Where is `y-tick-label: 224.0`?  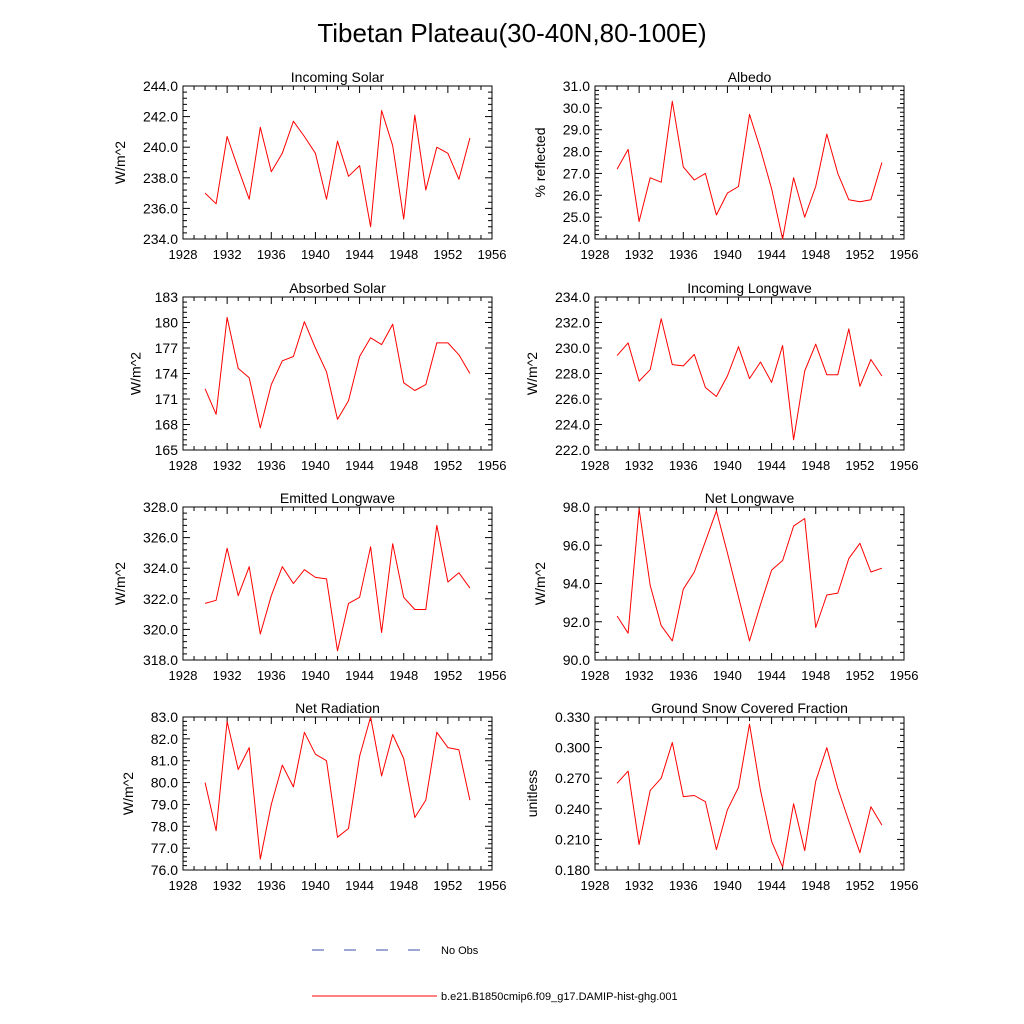 y-tick-label: 224.0 is located at coordinates (572, 425).